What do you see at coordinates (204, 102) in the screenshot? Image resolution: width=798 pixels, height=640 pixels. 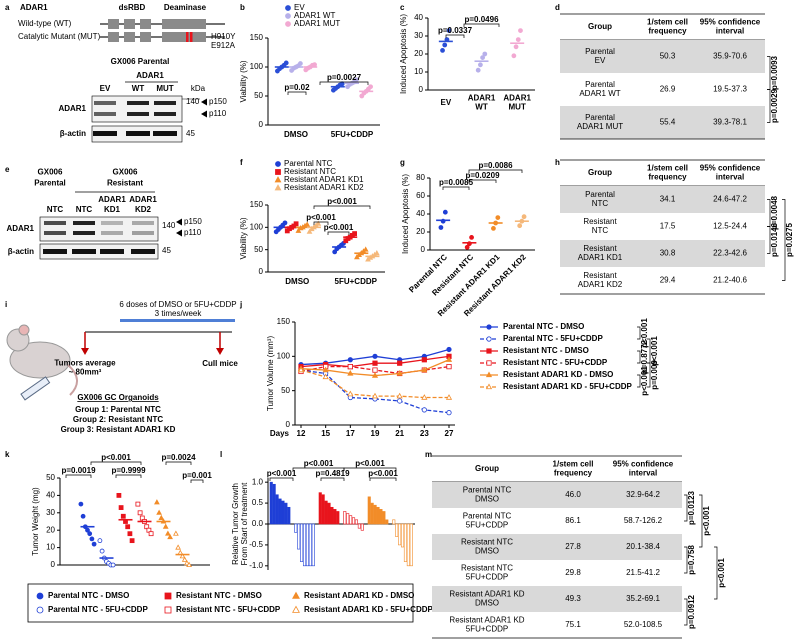 I see `band-arrow` at bounding box center [204, 102].